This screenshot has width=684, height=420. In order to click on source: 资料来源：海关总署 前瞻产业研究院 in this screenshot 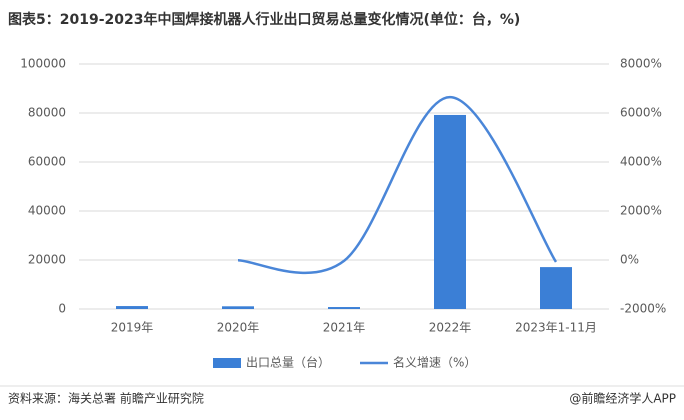, I will do `click(106, 398)`.